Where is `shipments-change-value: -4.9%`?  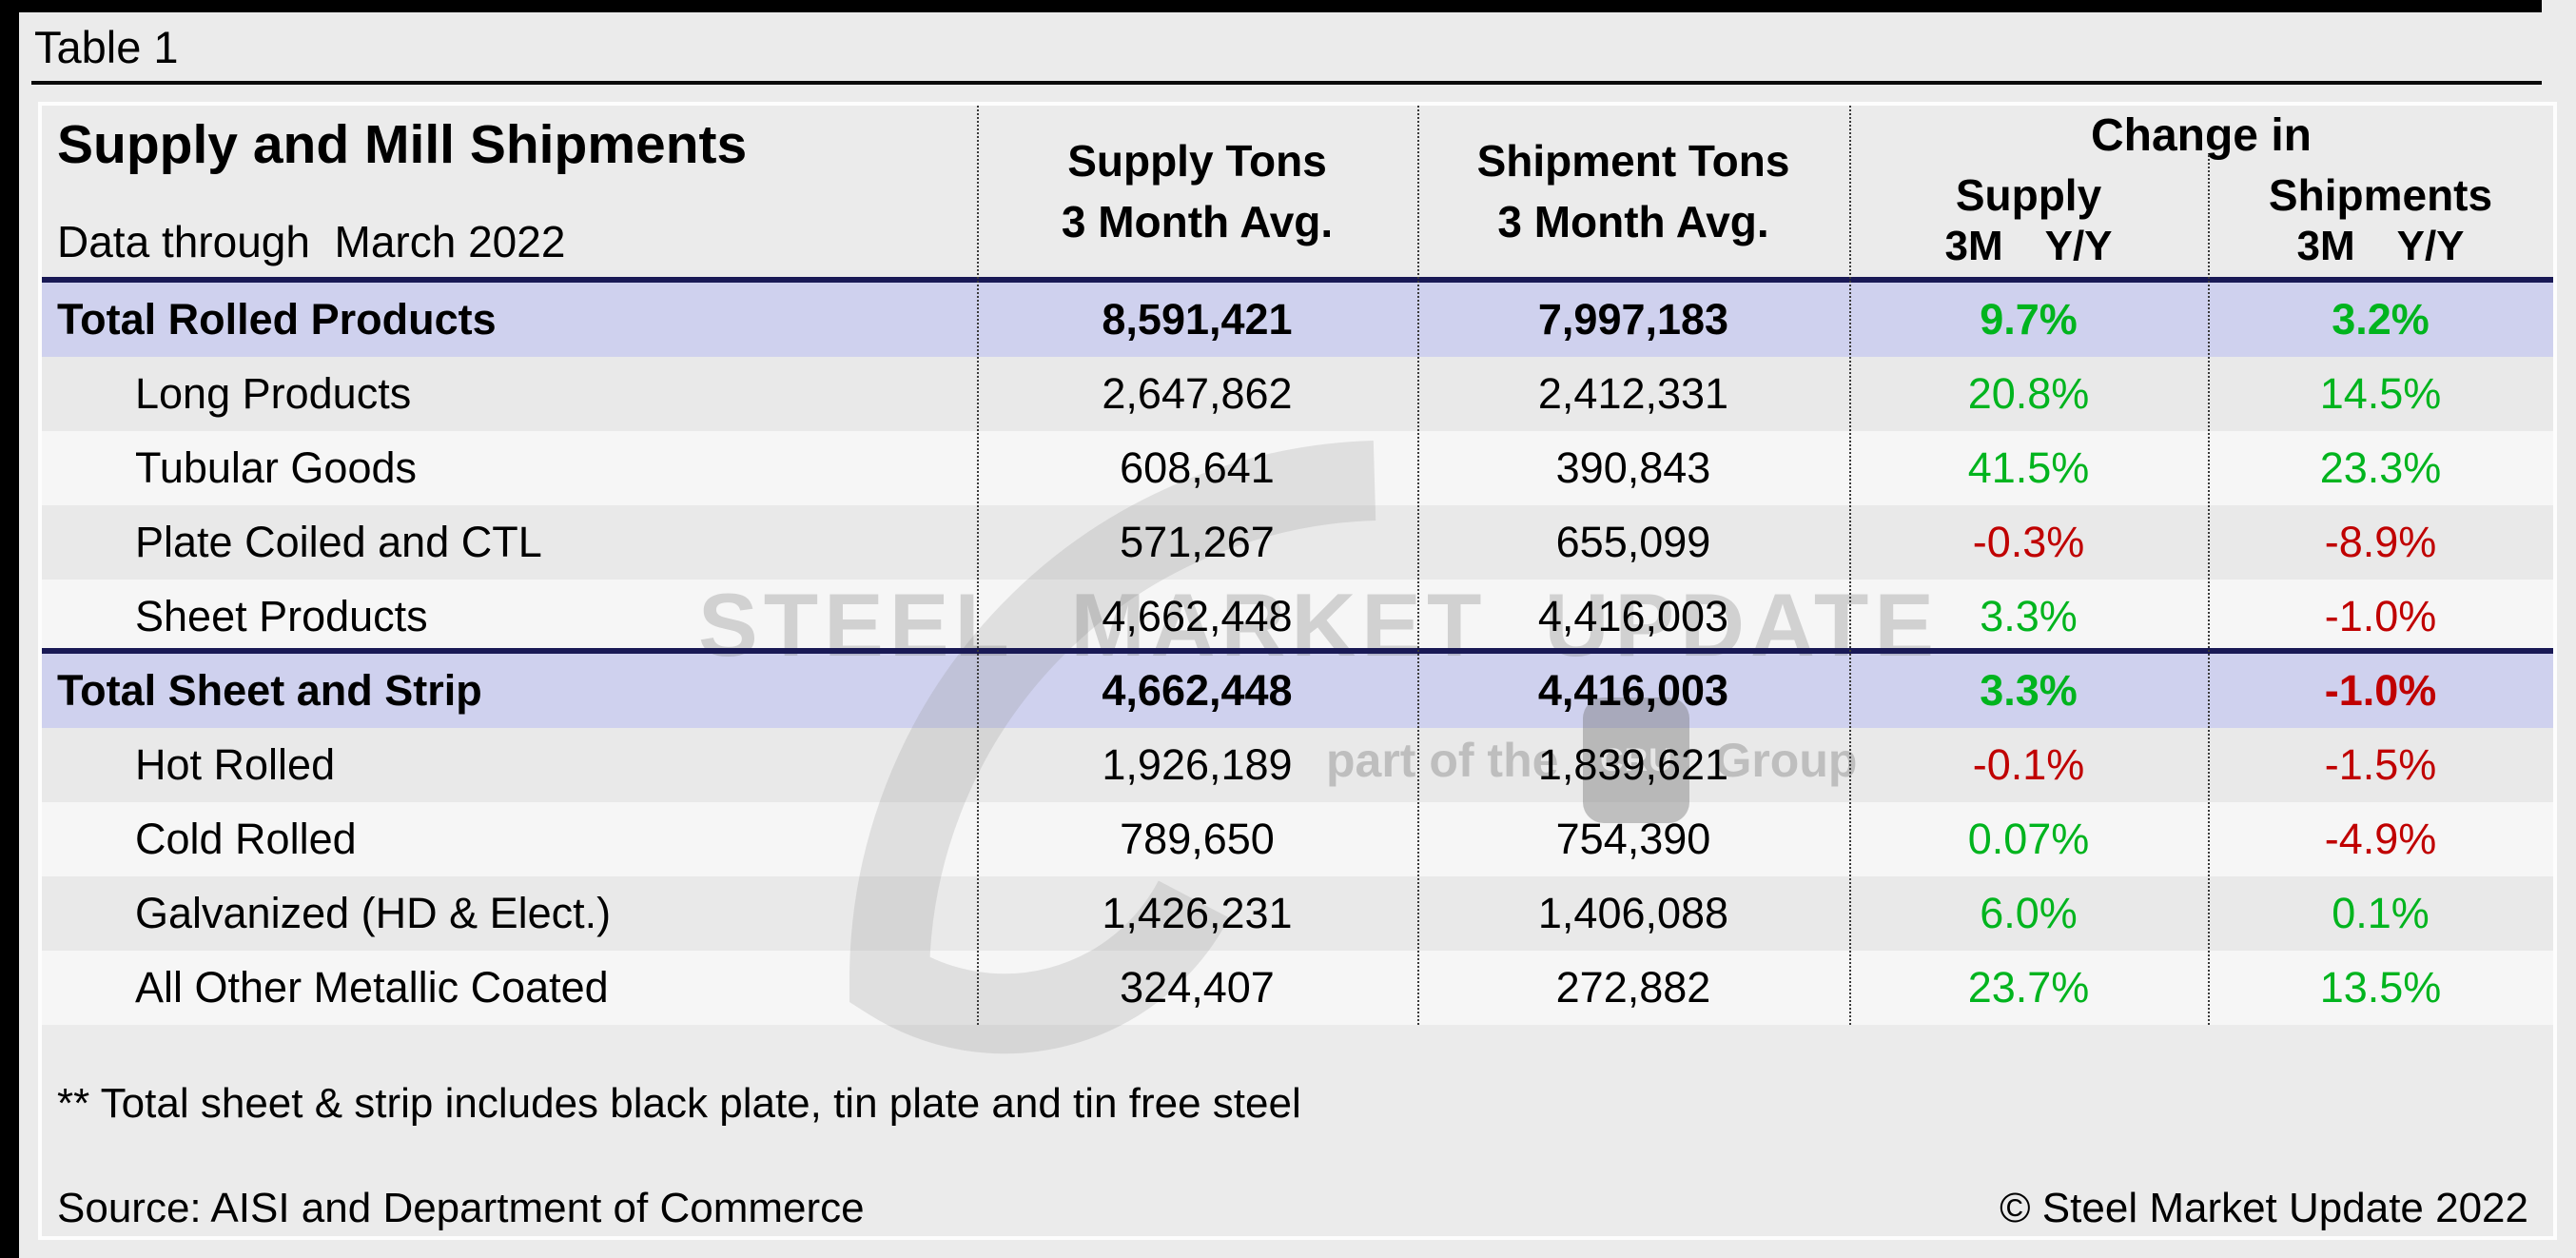
shipments-change-value: -4.9% is located at coordinates (2381, 839).